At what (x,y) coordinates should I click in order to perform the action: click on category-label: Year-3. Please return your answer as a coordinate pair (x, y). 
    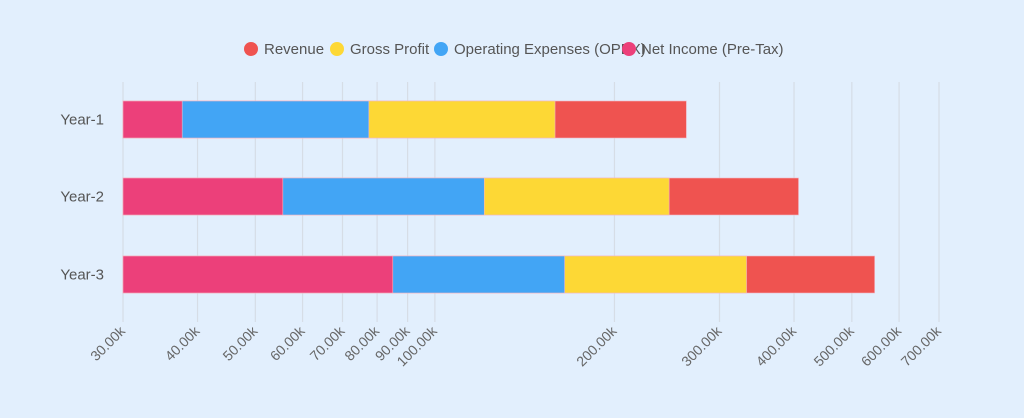
    Looking at the image, I should click on (82, 275).